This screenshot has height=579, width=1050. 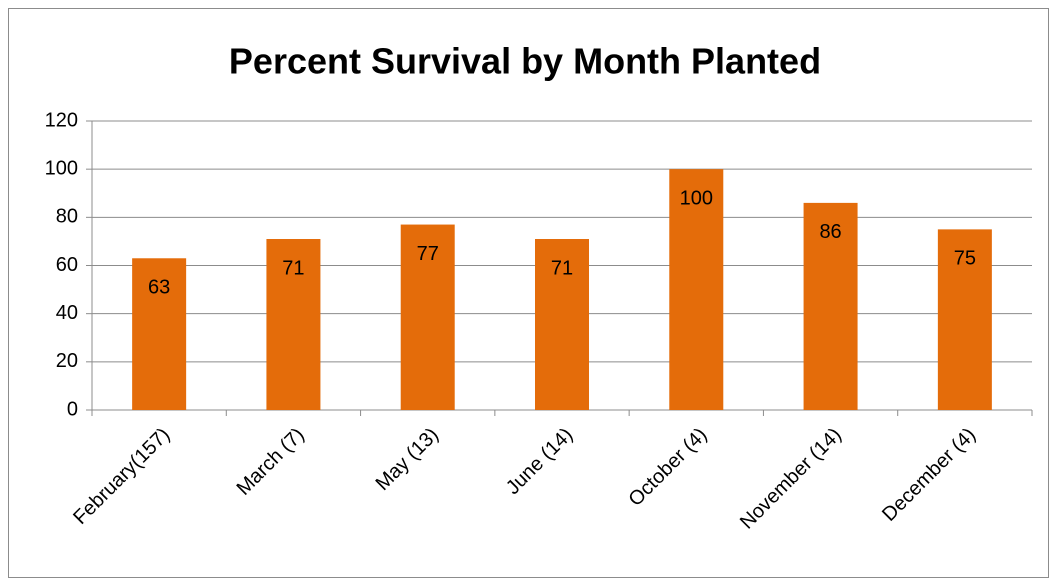 What do you see at coordinates (428, 254) in the screenshot?
I see `data-label: 77` at bounding box center [428, 254].